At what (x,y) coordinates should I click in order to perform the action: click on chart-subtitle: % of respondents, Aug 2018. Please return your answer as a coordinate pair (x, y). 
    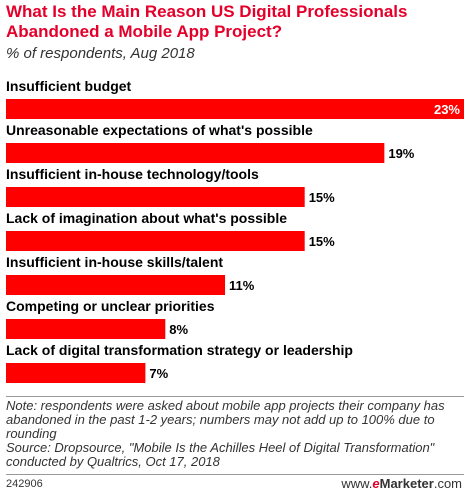
    Looking at the image, I should click on (100, 53).